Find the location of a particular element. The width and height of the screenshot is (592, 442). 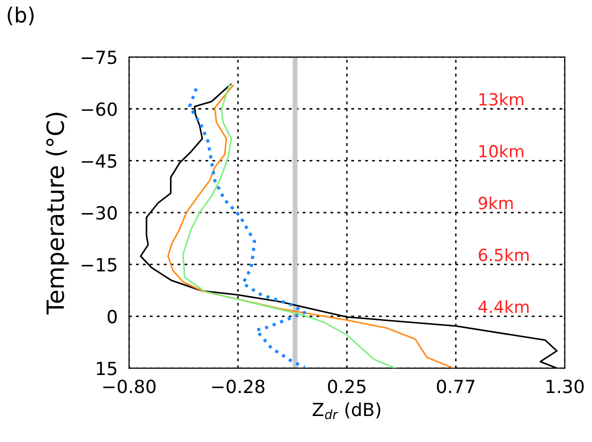

y-axis-title: Temperature (°C) is located at coordinates (57, 213).